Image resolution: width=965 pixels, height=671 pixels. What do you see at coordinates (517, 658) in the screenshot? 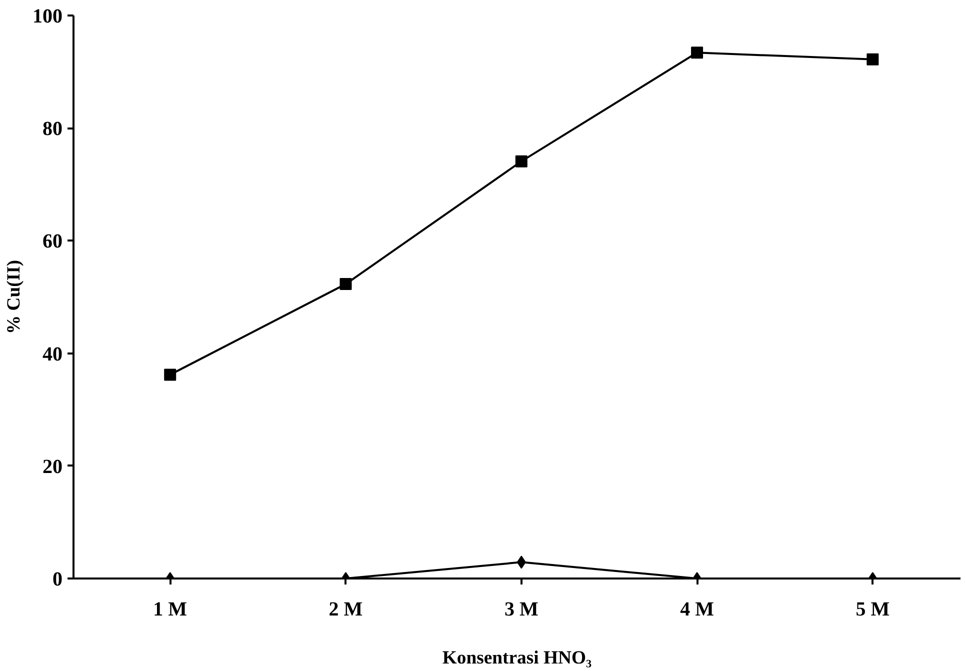
I see `x-axis-title: Konsentrasi HNO₃` at bounding box center [517, 658].